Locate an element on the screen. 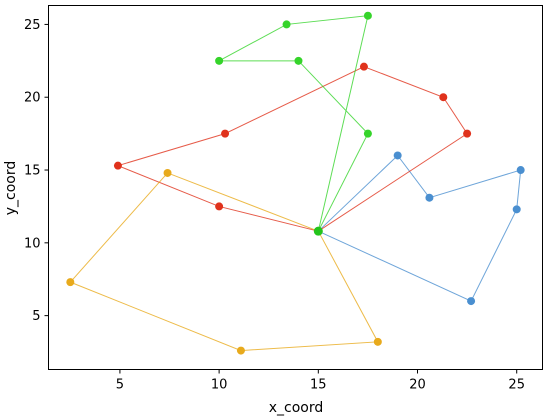 Image resolution: width=550 pixels, height=419 pixels. x-tick-label: 5 is located at coordinates (120, 385).